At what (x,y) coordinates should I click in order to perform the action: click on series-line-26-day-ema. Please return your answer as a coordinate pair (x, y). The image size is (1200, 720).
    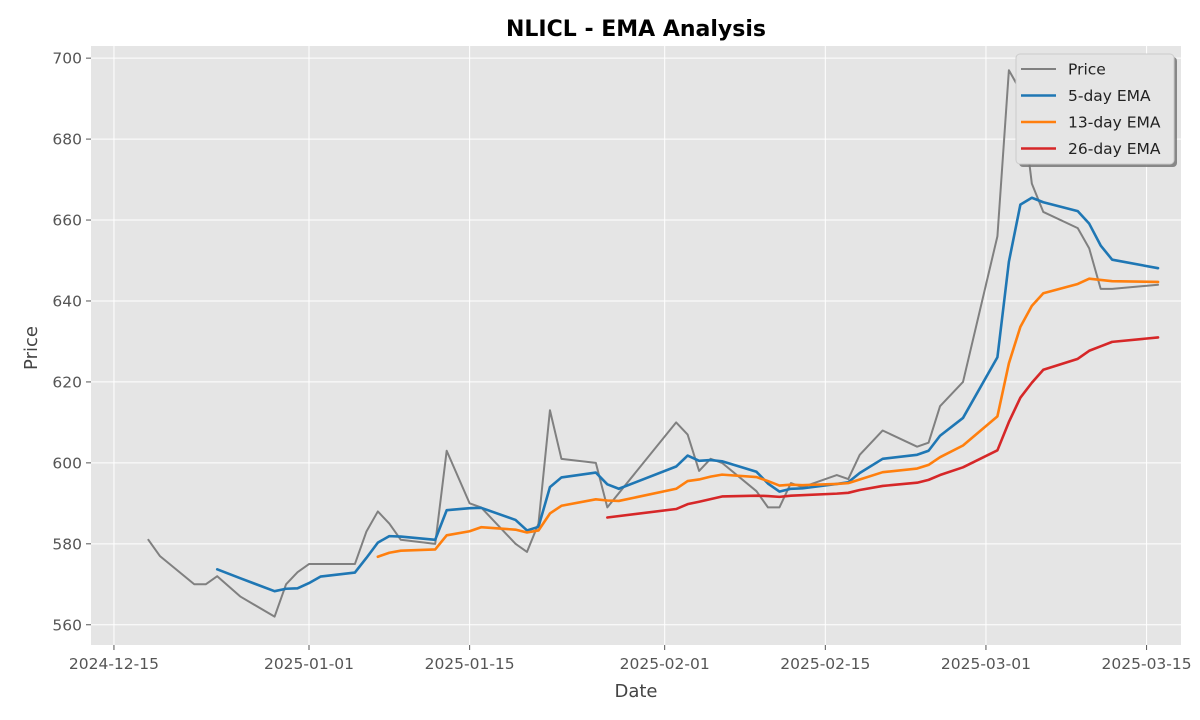
    Looking at the image, I should click on (883, 427).